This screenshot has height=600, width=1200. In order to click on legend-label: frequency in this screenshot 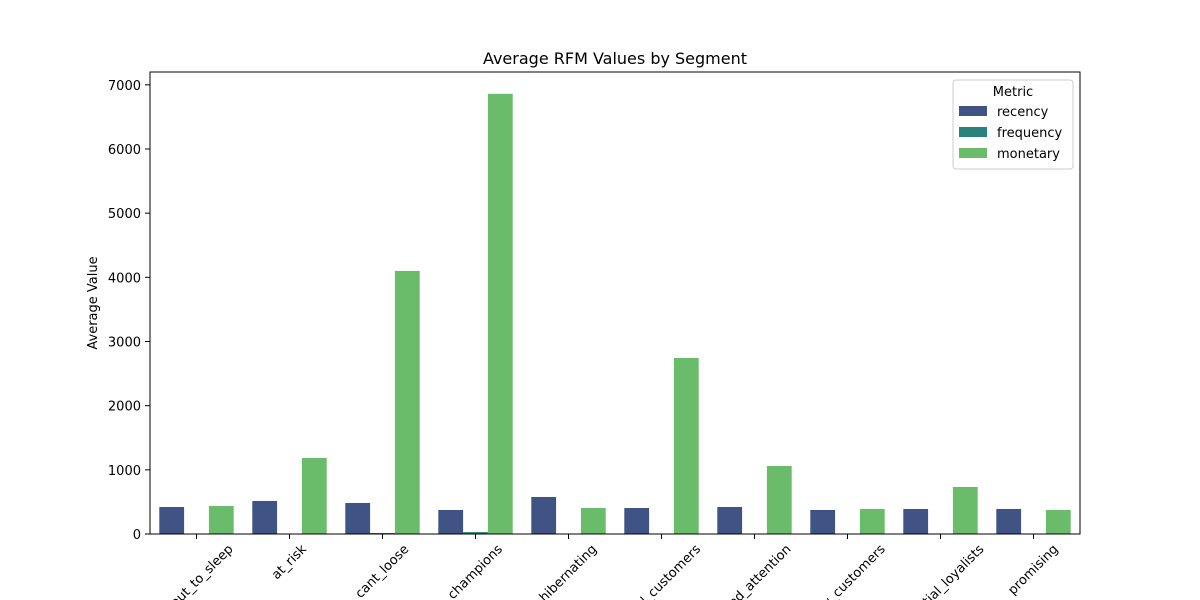, I will do `click(1030, 133)`.